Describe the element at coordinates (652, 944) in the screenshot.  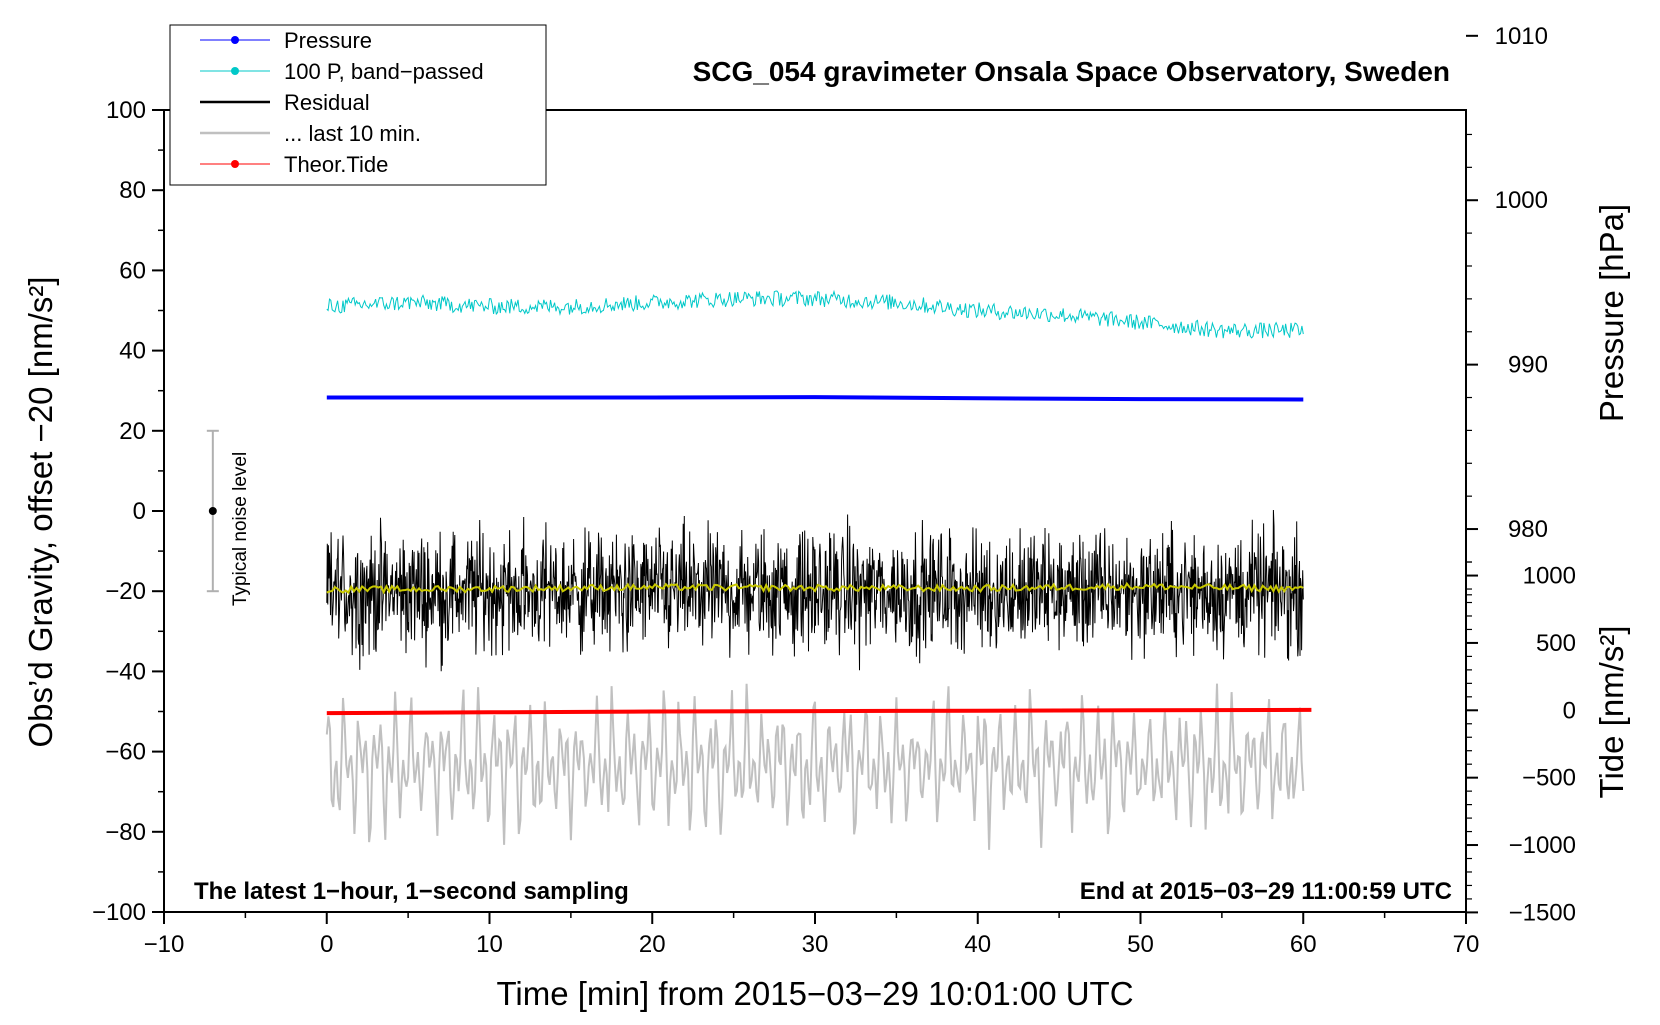
I see `x-tick-label: 20` at that location.